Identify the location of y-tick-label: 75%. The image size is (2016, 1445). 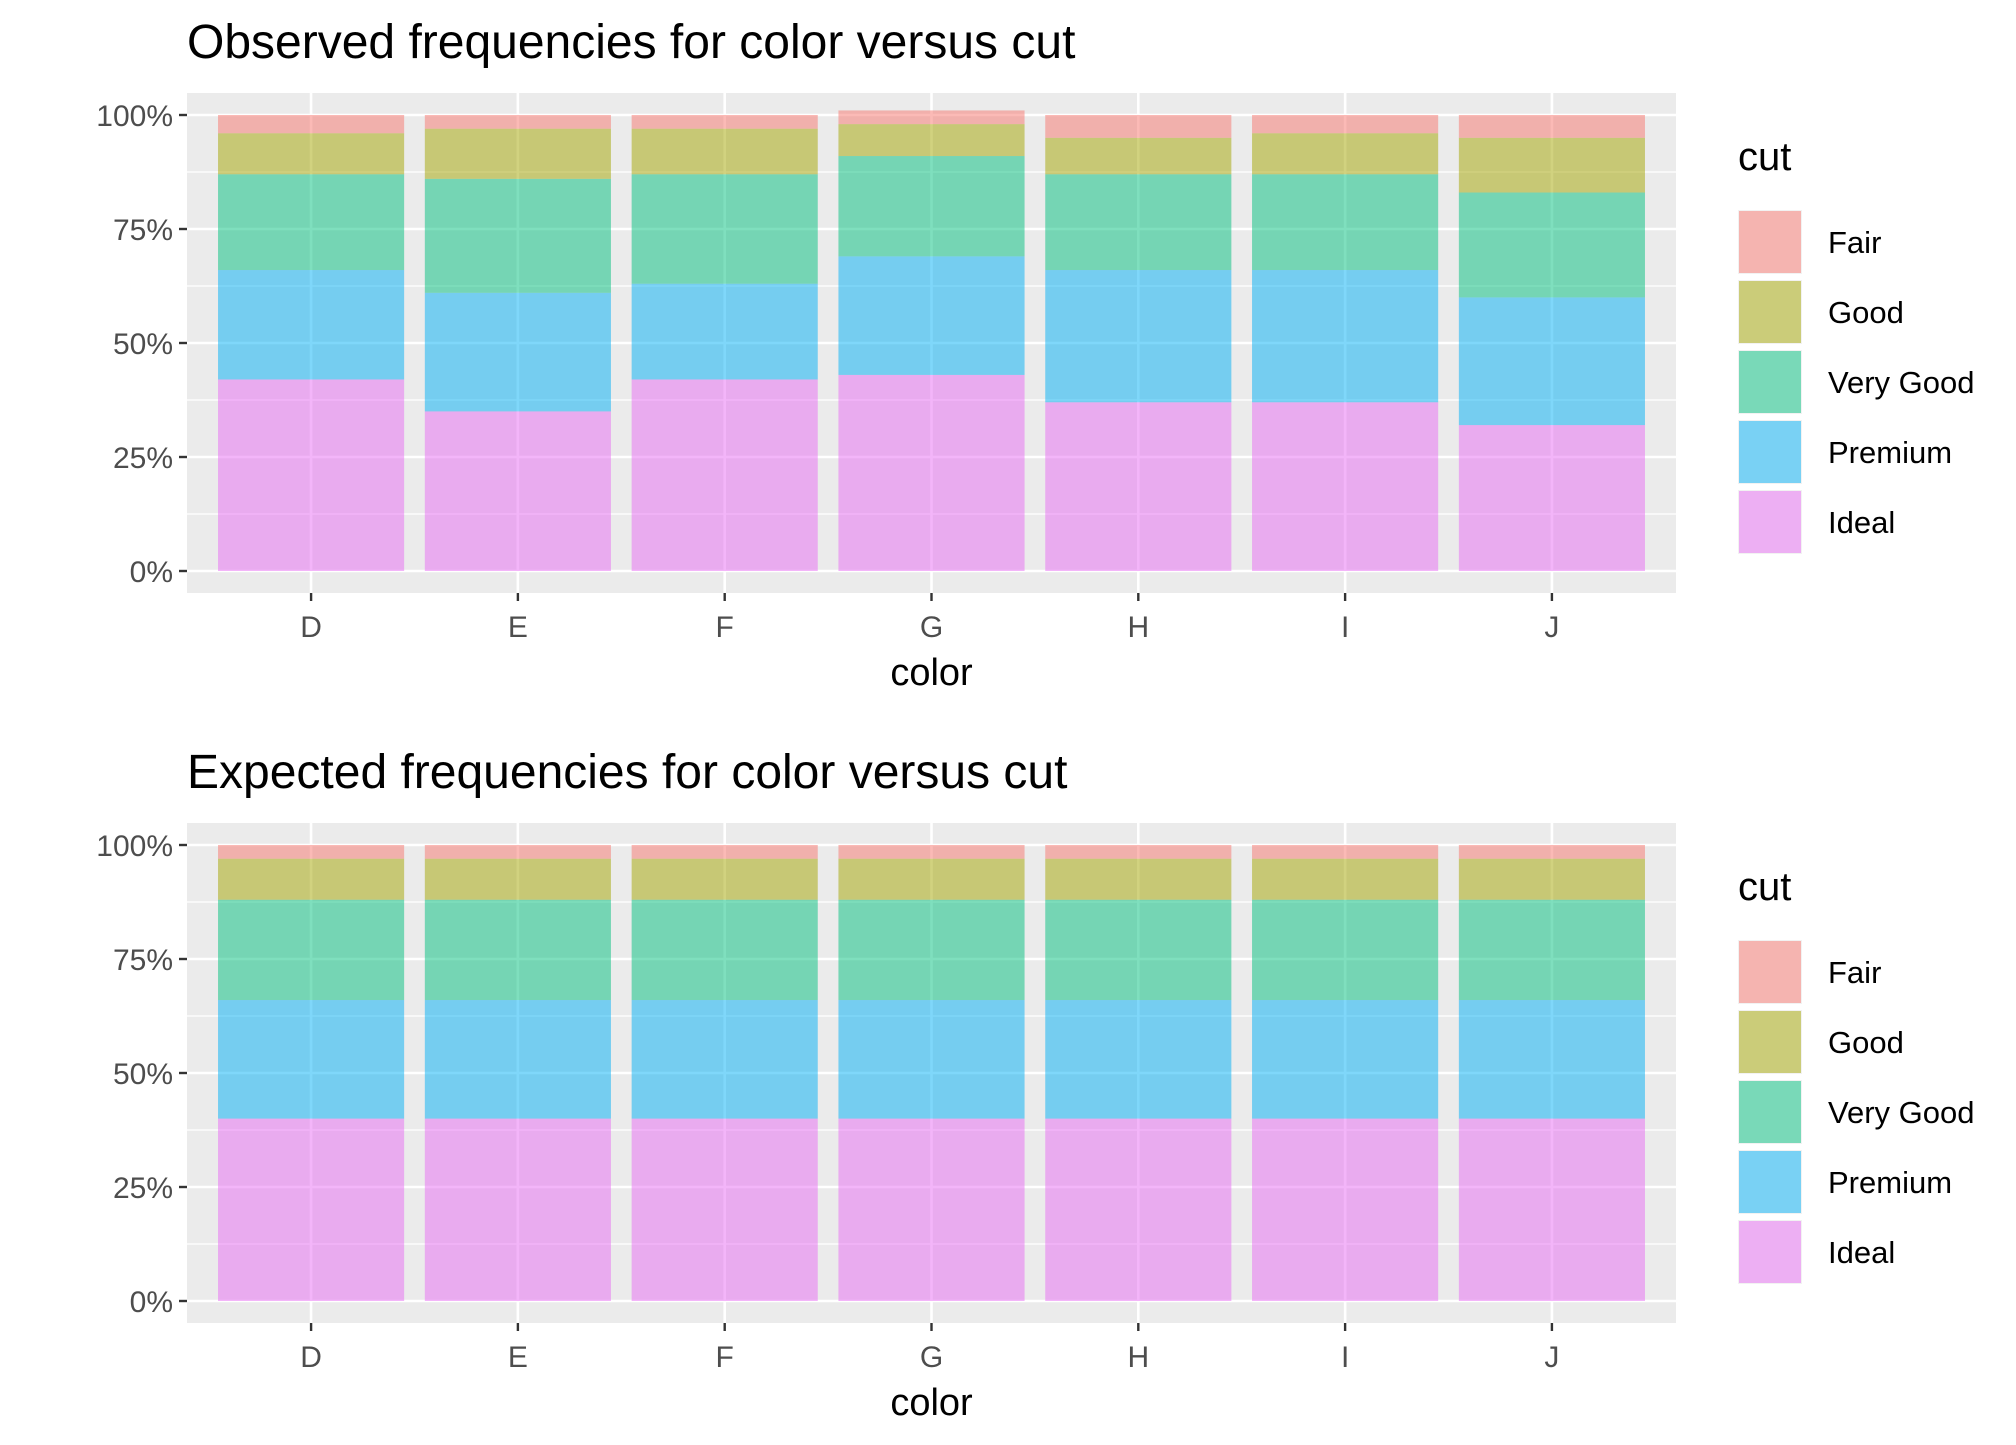
(143, 230).